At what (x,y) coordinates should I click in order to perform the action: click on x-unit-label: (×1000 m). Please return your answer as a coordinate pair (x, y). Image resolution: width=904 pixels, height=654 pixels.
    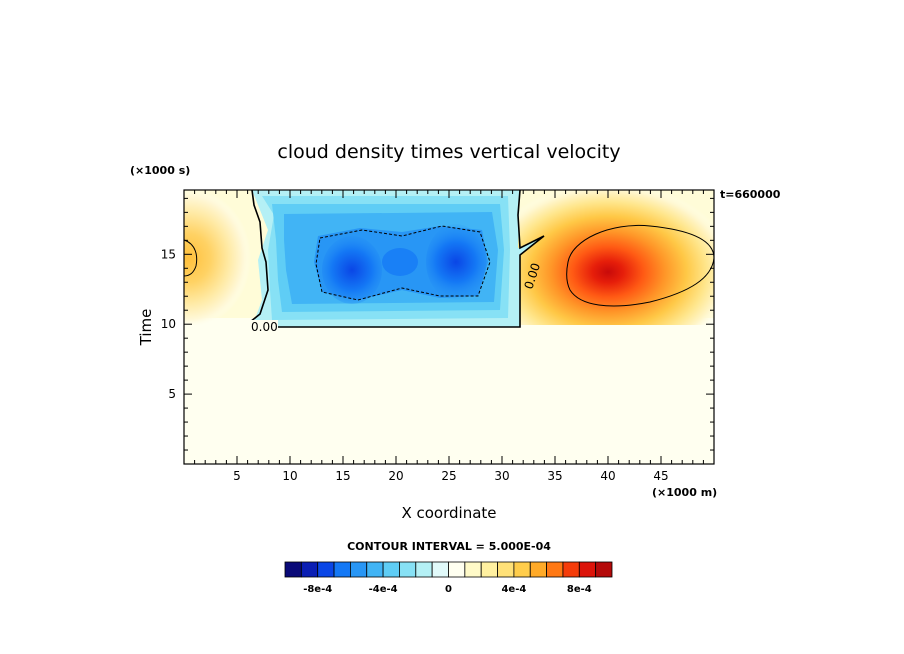
    Looking at the image, I should click on (684, 492).